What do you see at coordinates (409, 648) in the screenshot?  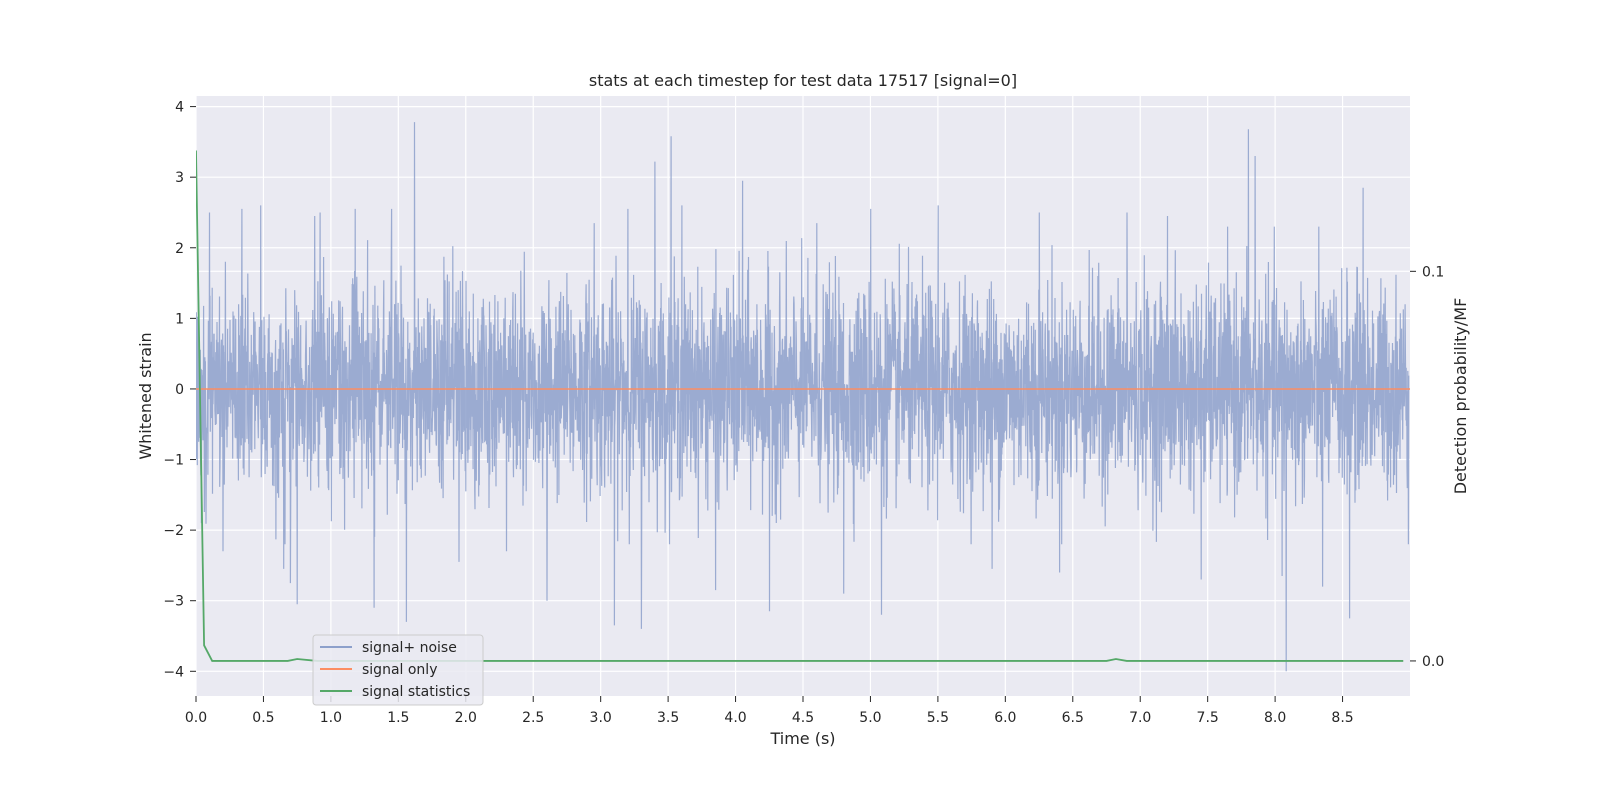 I see `legend-label-signal-noise: signal+ noise` at bounding box center [409, 648].